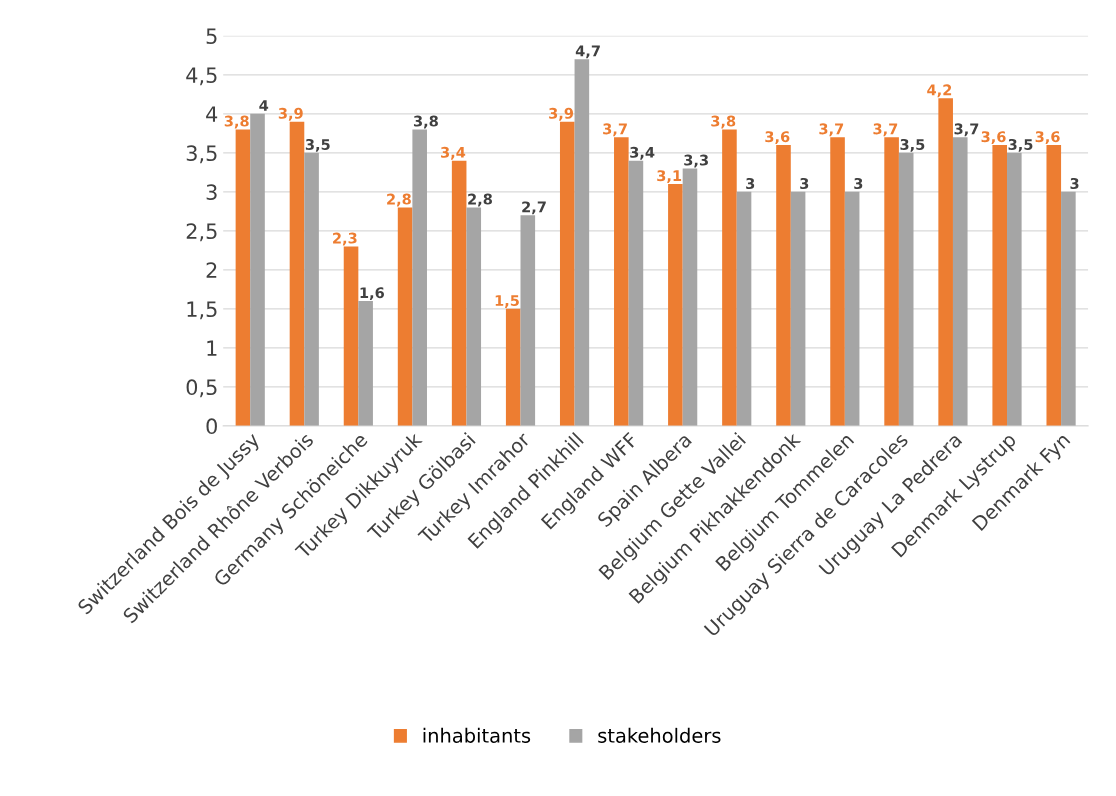  What do you see at coordinates (211, 426) in the screenshot?
I see `y-tick-label: 0` at bounding box center [211, 426].